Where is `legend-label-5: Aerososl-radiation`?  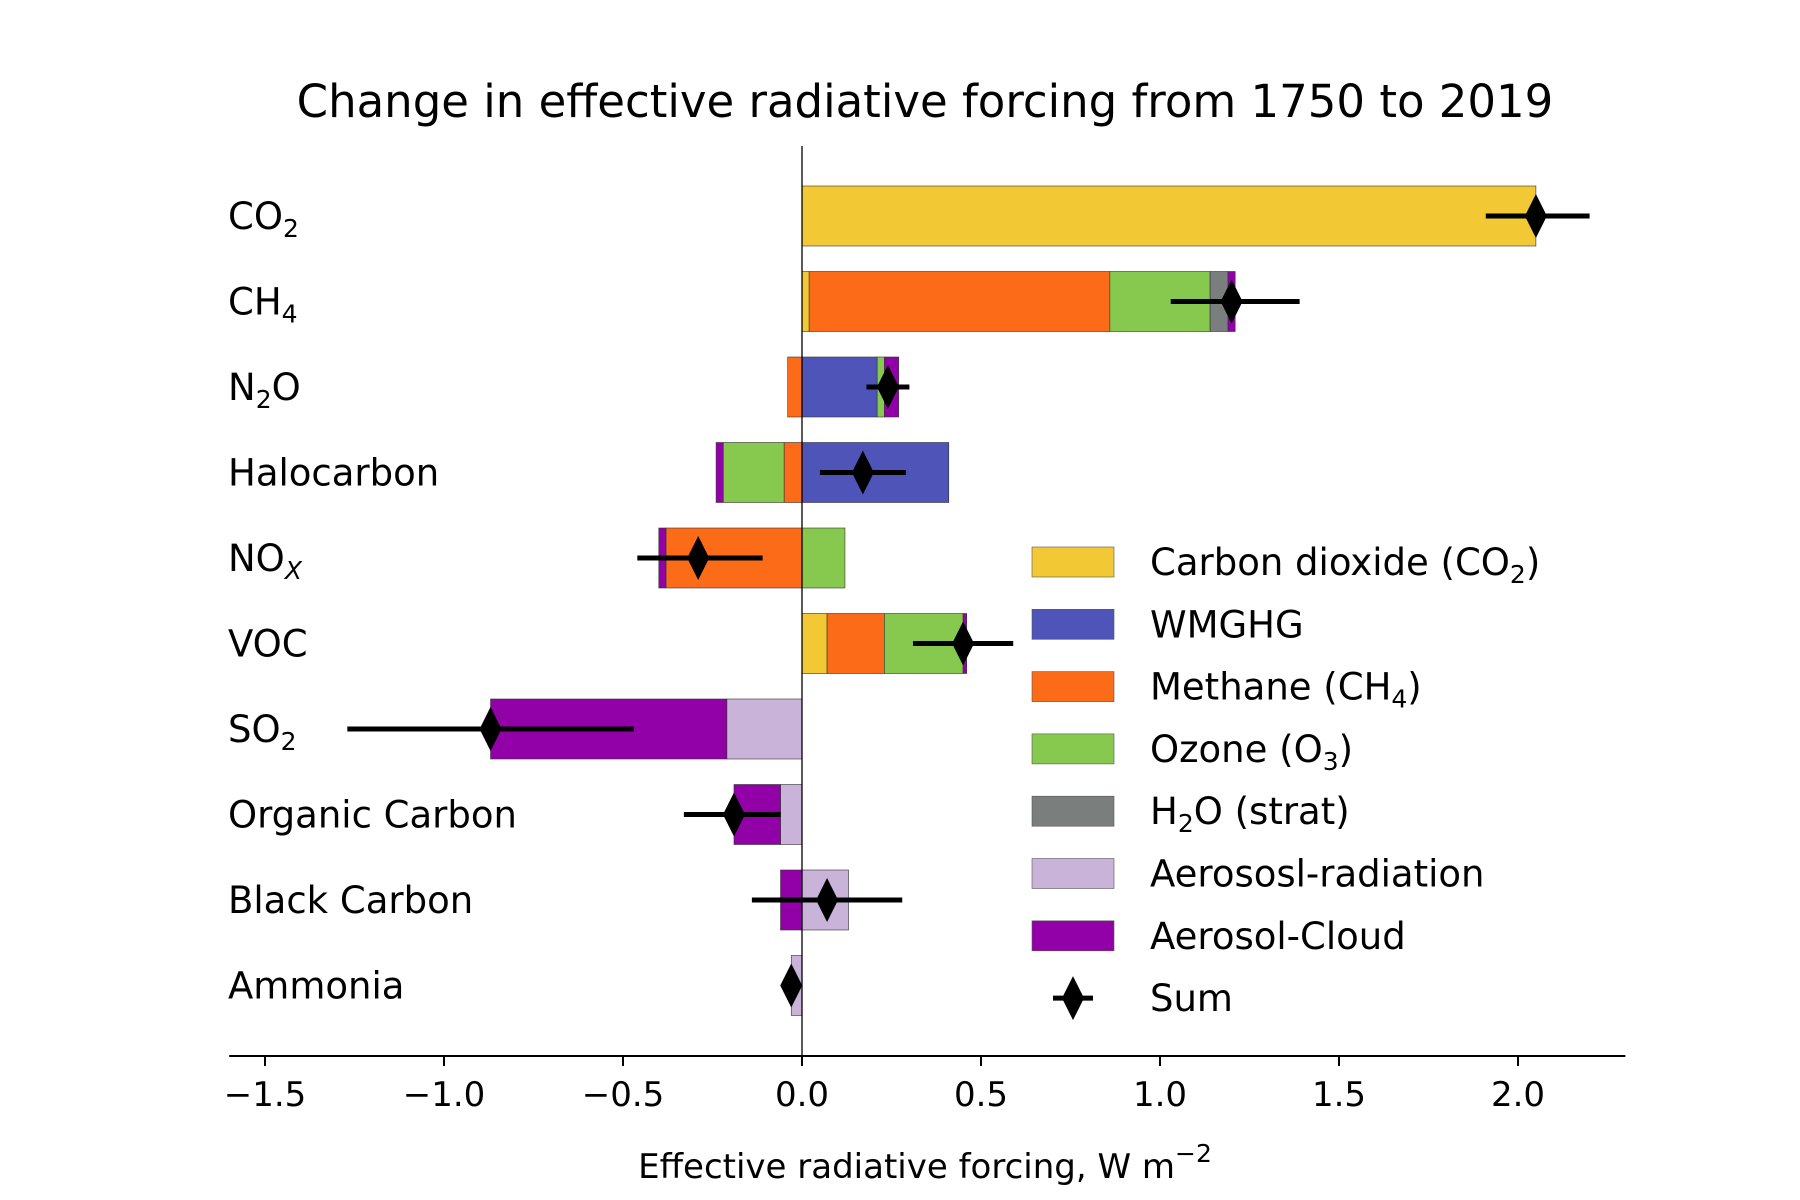
legend-label-5: Aerososl-radiation is located at coordinates (1317, 874).